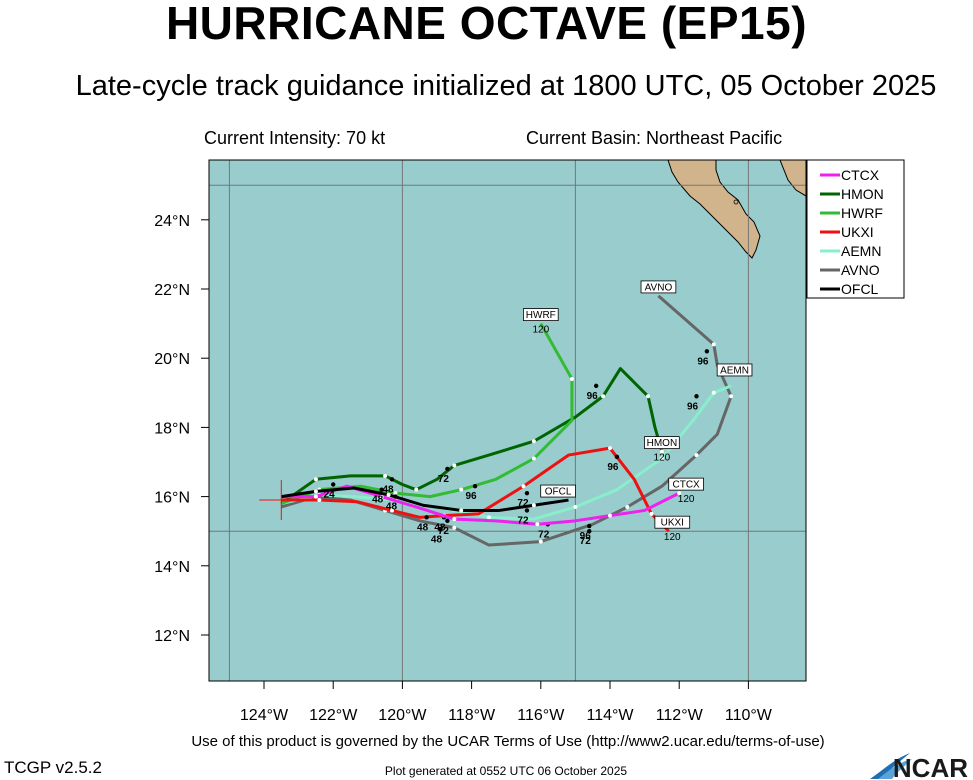  What do you see at coordinates (330, 494) in the screenshot?
I see `forecast-hour-label: 24` at bounding box center [330, 494].